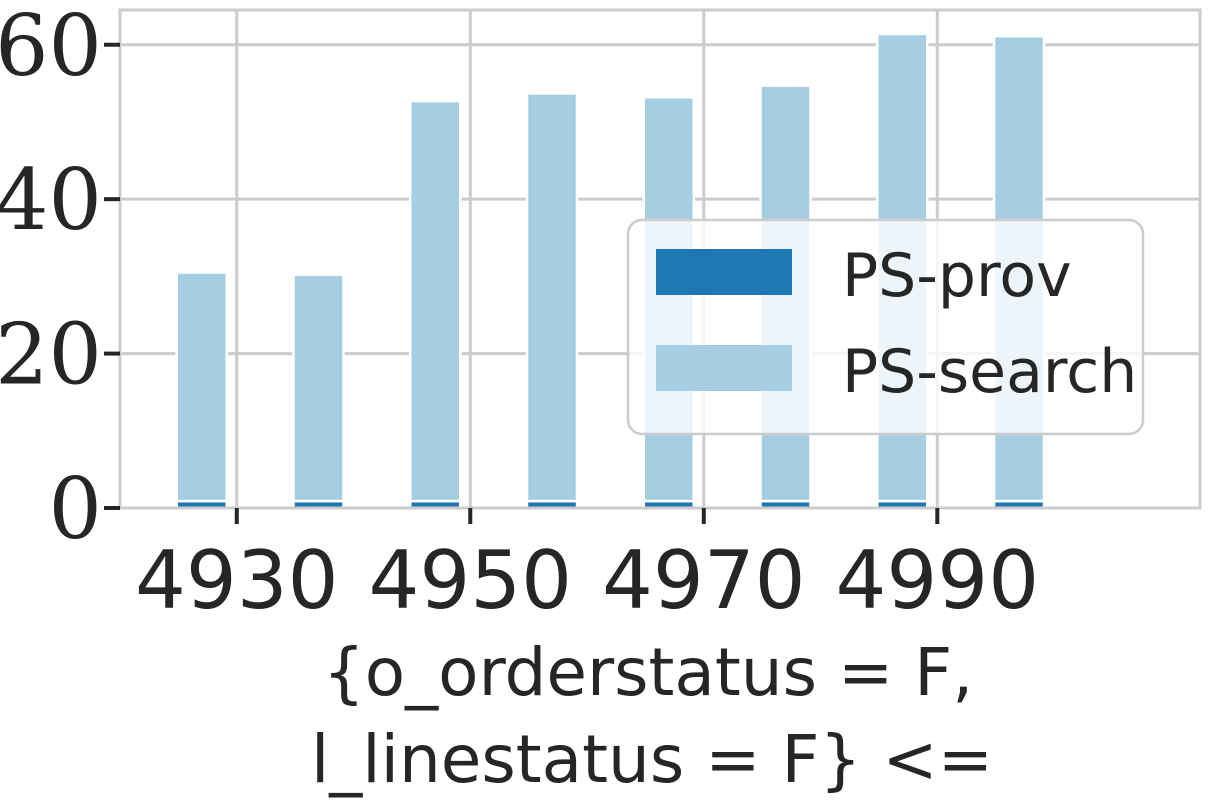 Image resolution: width=1210 pixels, height=810 pixels. Describe the element at coordinates (51, 200) in the screenshot. I see `y-tick-label: 40` at that location.